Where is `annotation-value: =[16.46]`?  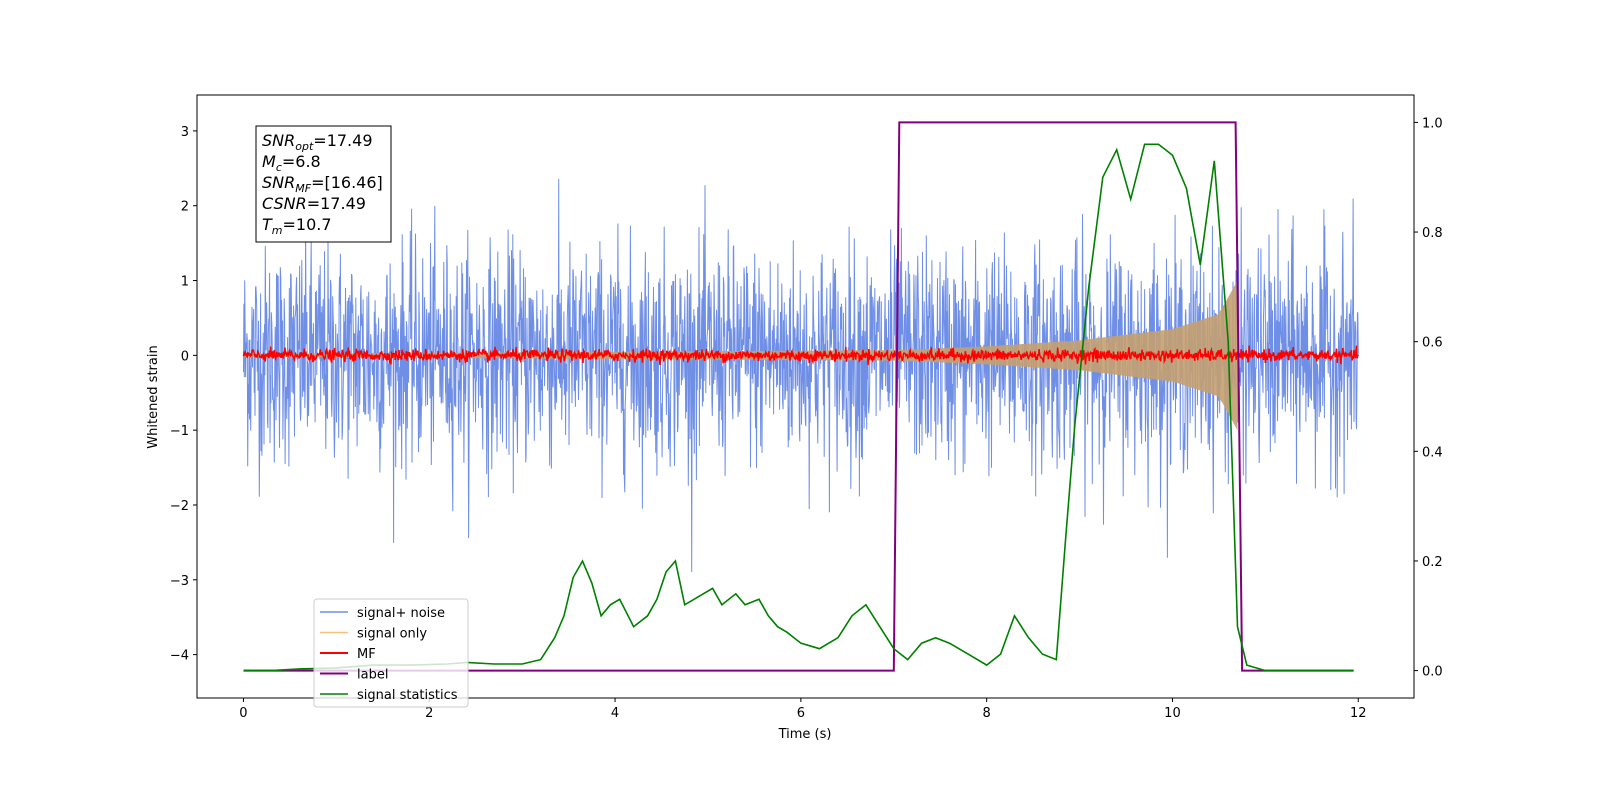
annotation-value: =[16.46] is located at coordinates (347, 182).